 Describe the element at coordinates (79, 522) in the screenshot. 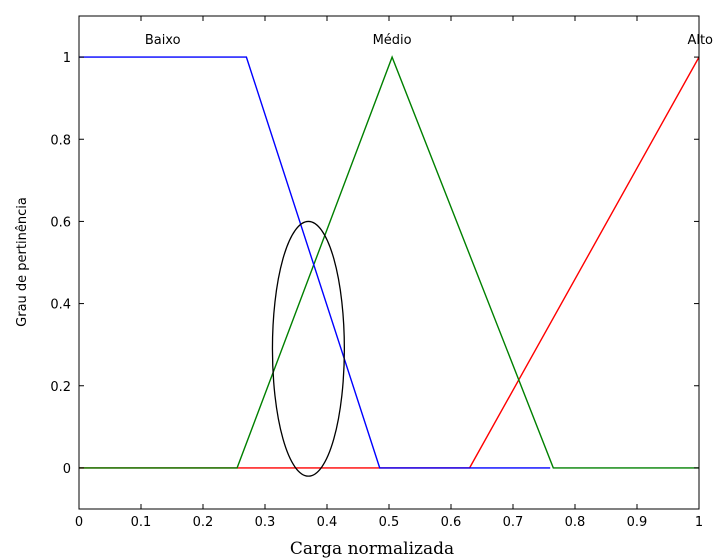

I see `x-tick-label: 0` at that location.